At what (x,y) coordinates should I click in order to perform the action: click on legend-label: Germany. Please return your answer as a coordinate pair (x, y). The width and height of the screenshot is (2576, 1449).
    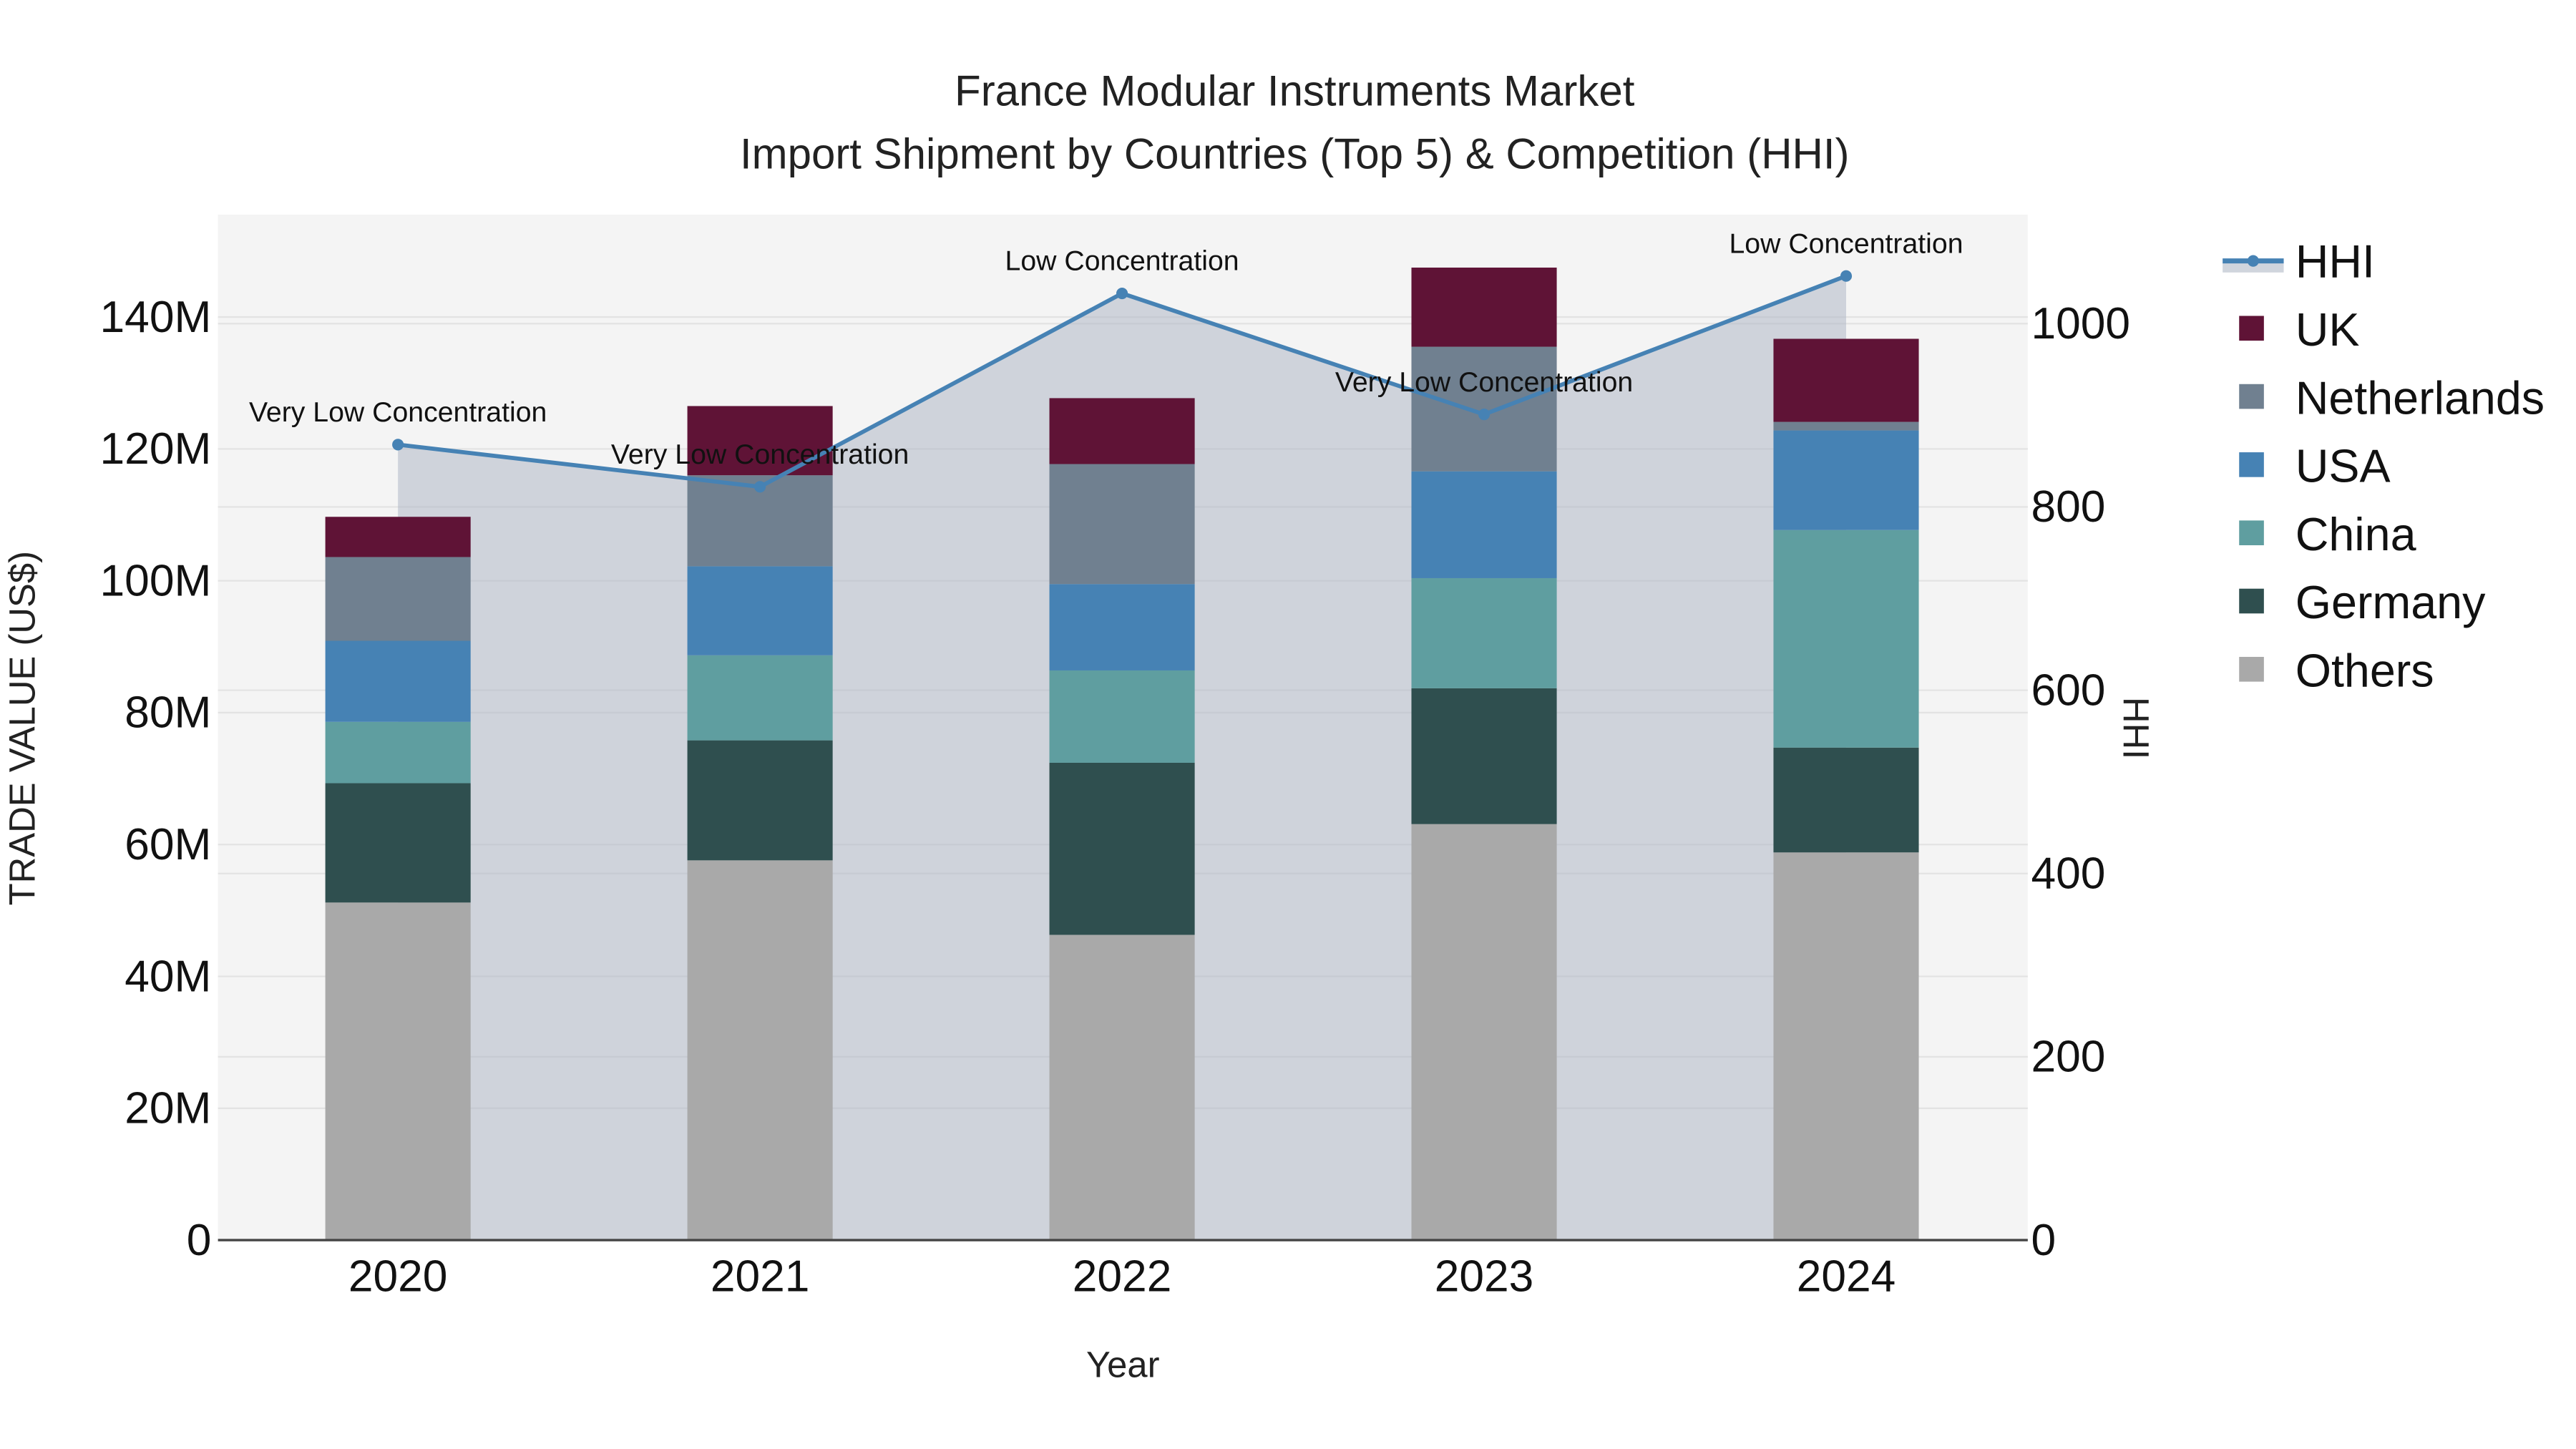
    Looking at the image, I should click on (2391, 602).